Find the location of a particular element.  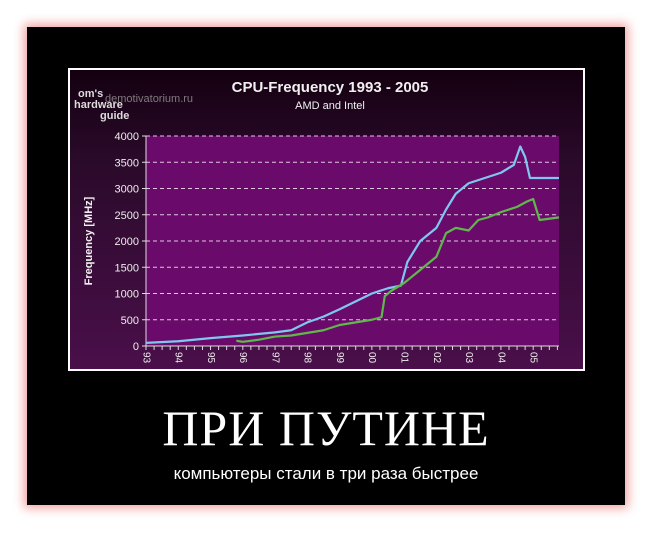

logo: hardware is located at coordinates (98, 105).